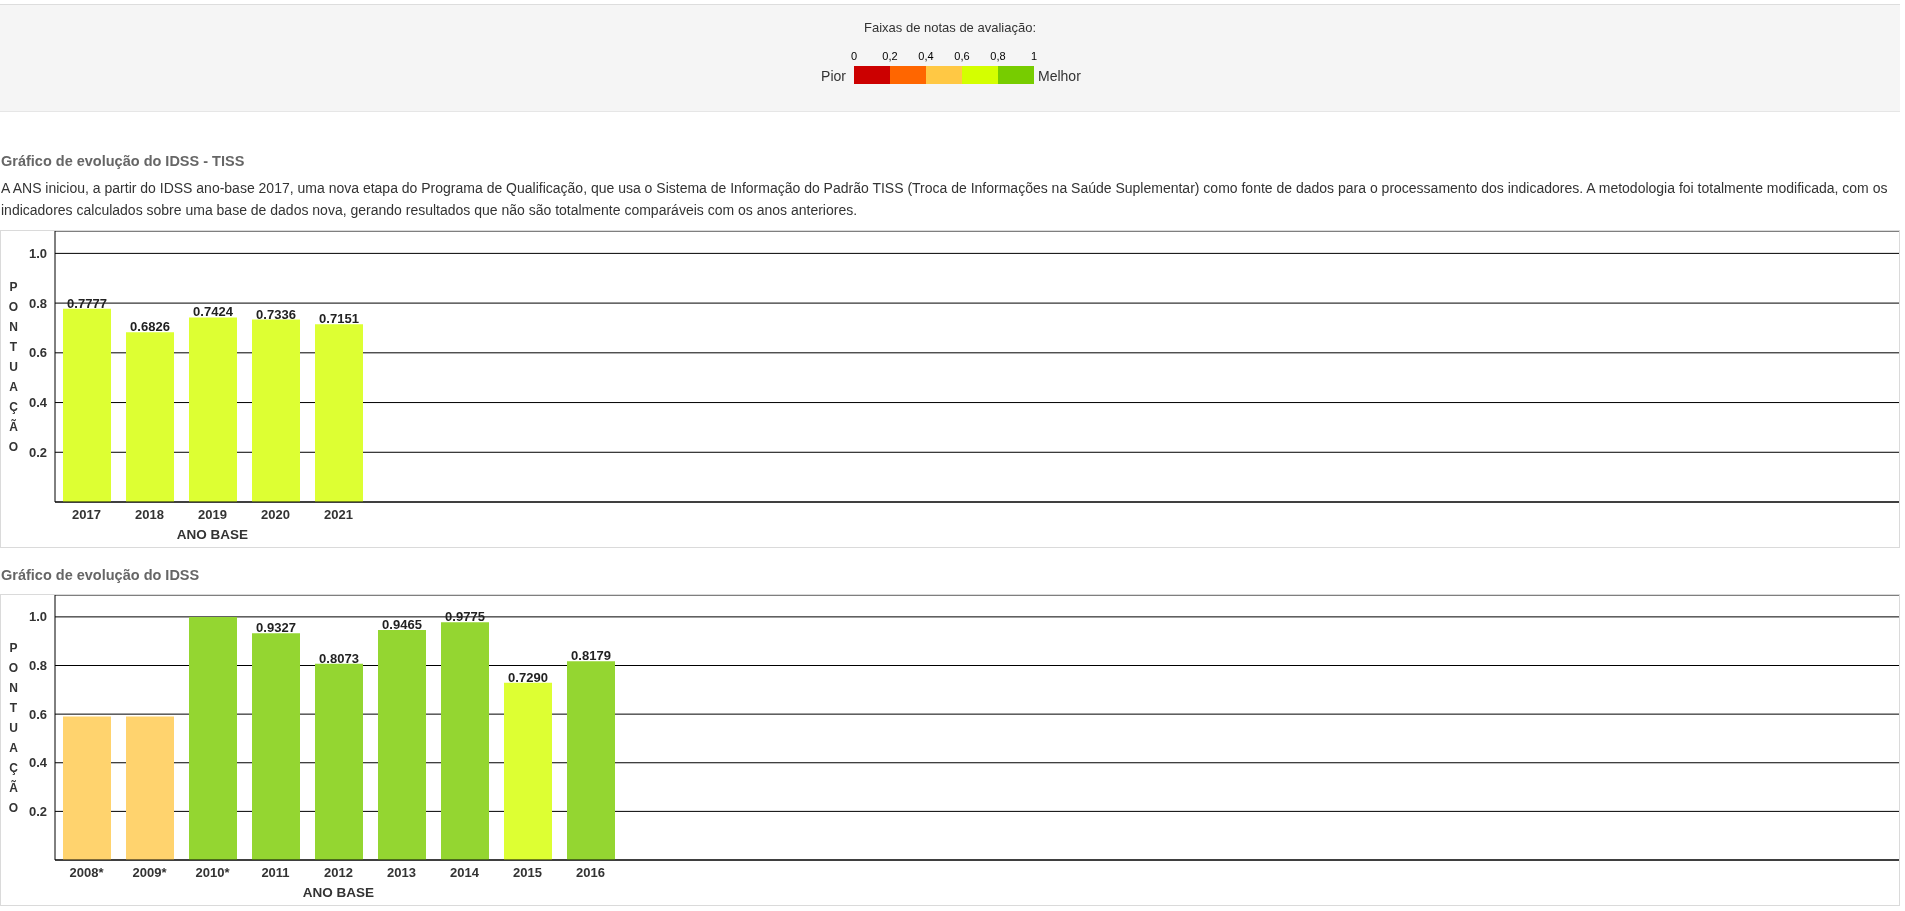 The height and width of the screenshot is (911, 1905). I want to click on x-tick-label: 0,8, so click(998, 56).